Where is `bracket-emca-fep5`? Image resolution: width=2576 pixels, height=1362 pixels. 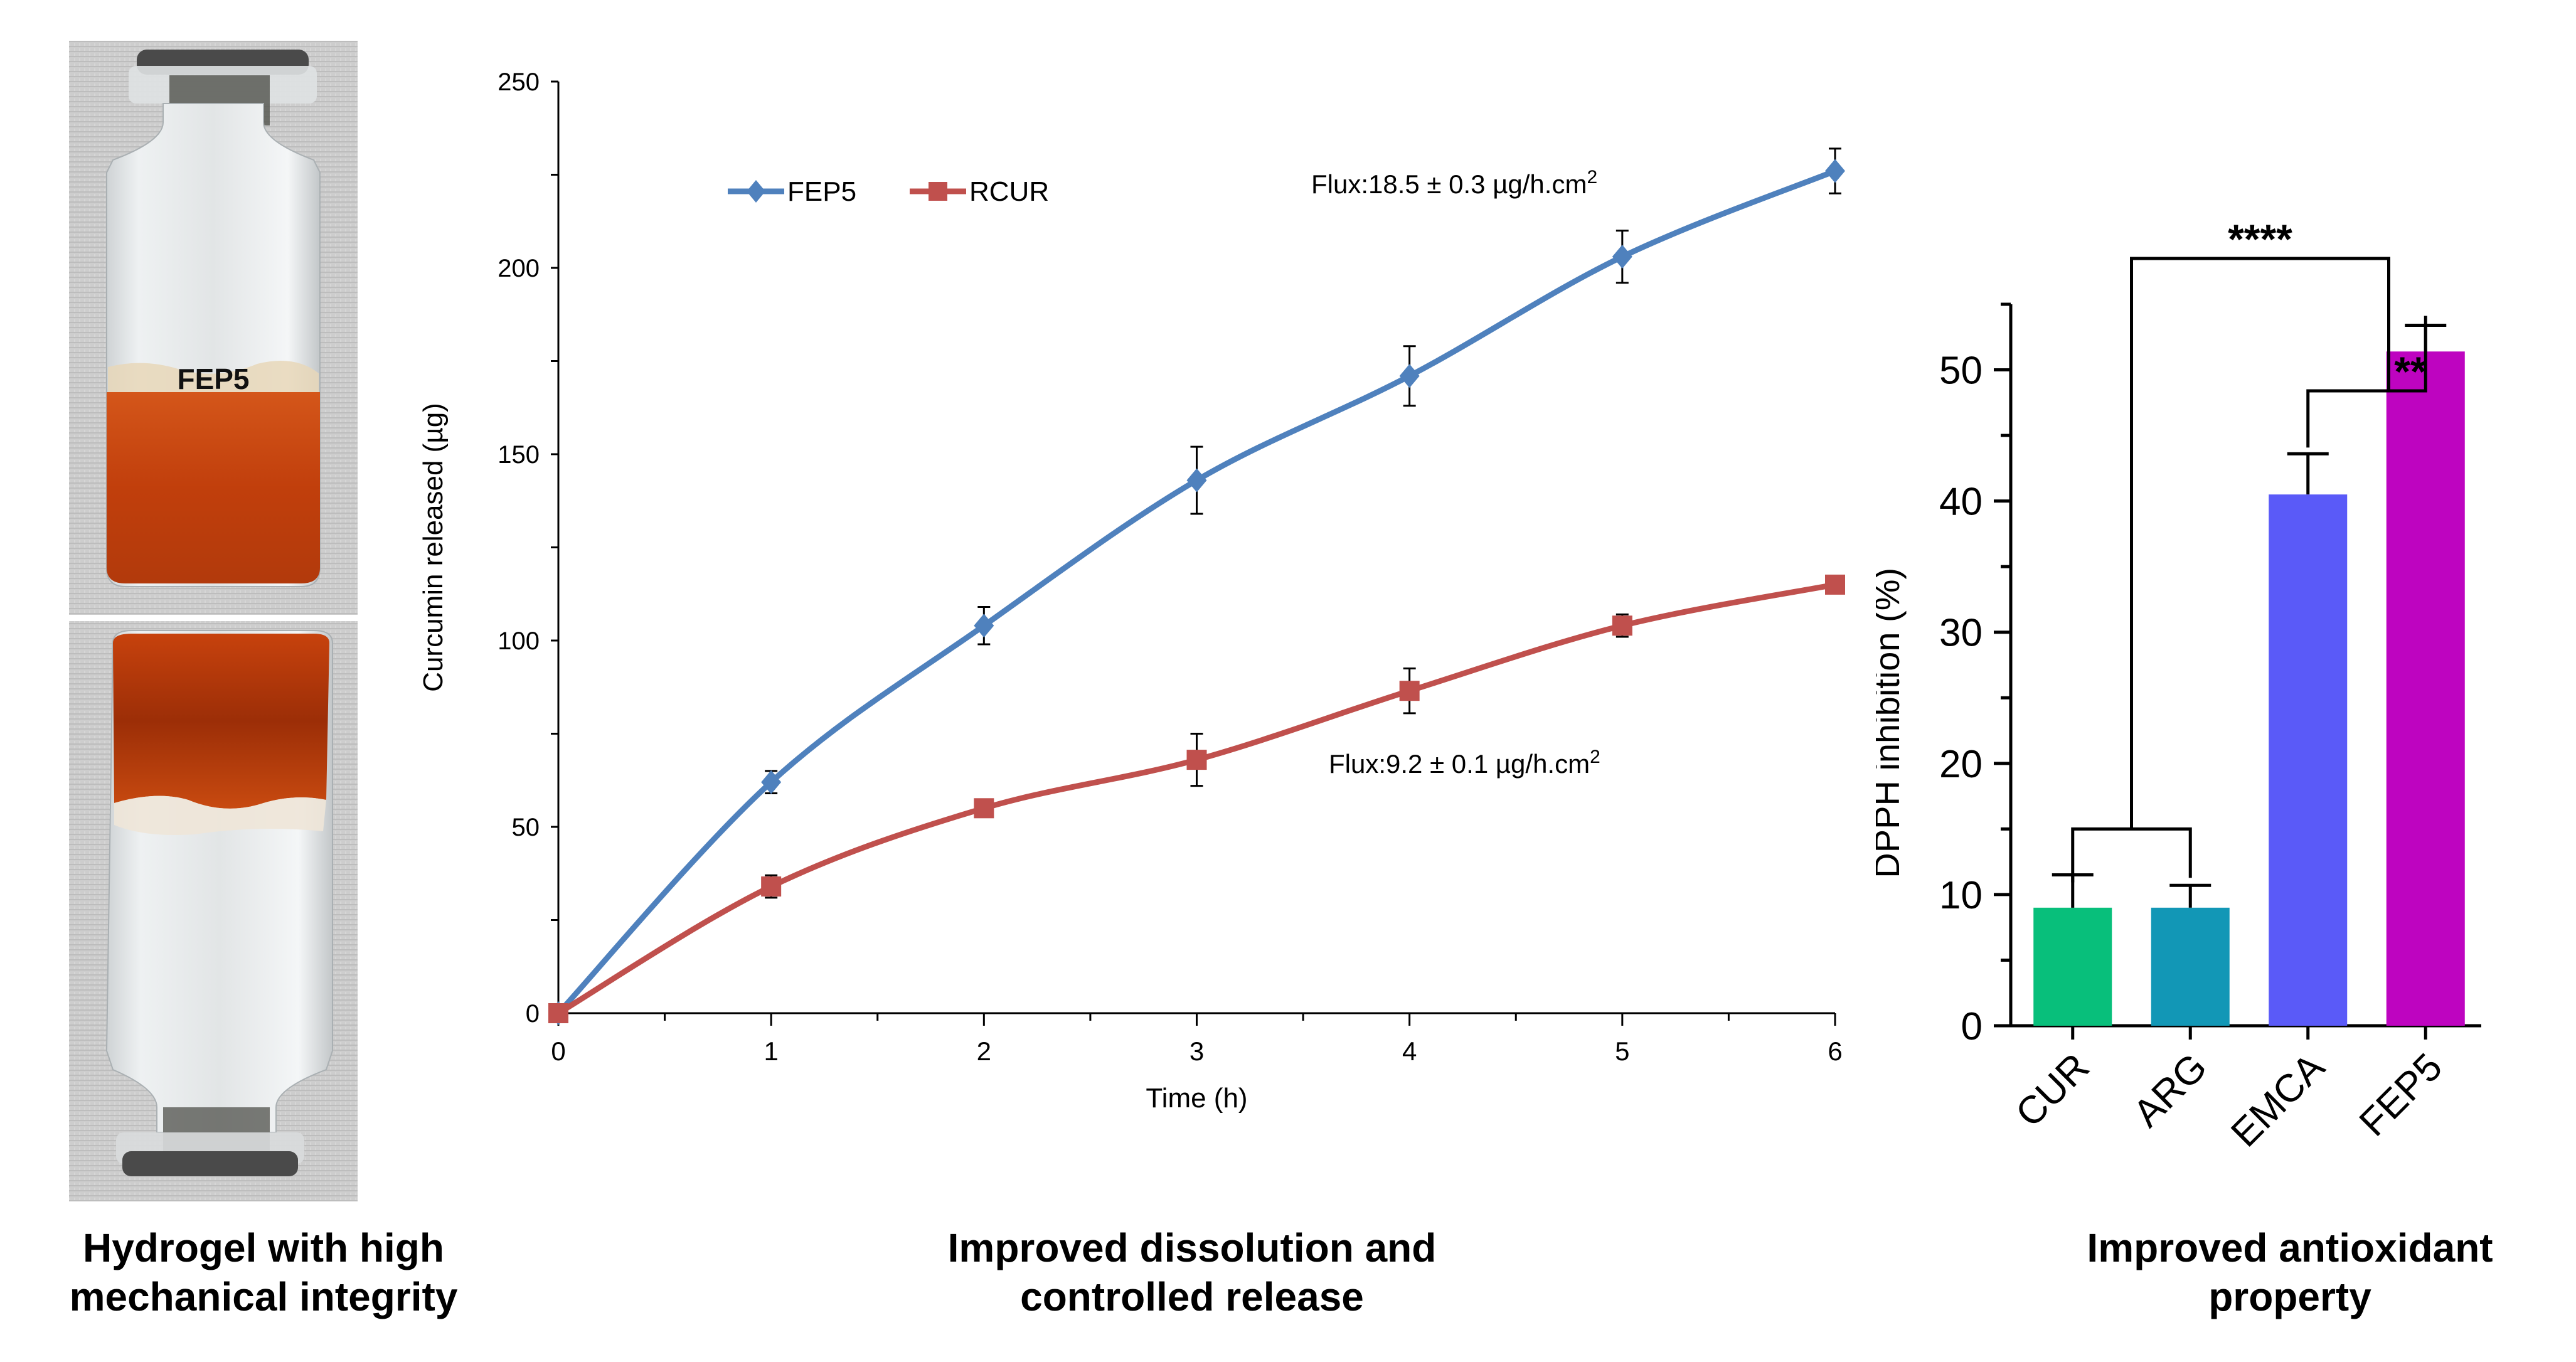
bracket-emca-fep5 is located at coordinates (2366, 382).